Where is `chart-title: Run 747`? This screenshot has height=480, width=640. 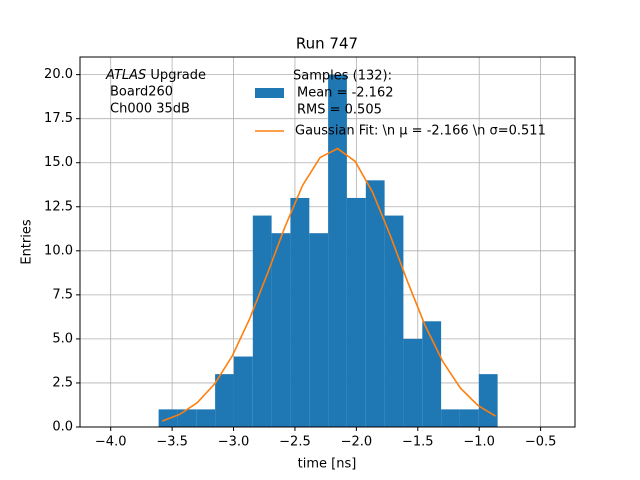 chart-title: Run 747 is located at coordinates (327, 44).